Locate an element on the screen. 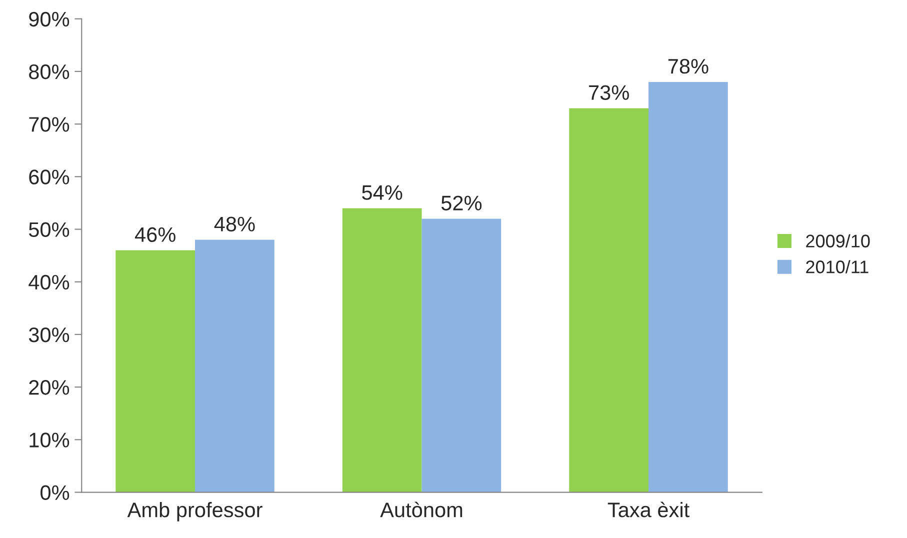 This screenshot has height=538, width=907. y-tick-label: 30% is located at coordinates (49, 334).